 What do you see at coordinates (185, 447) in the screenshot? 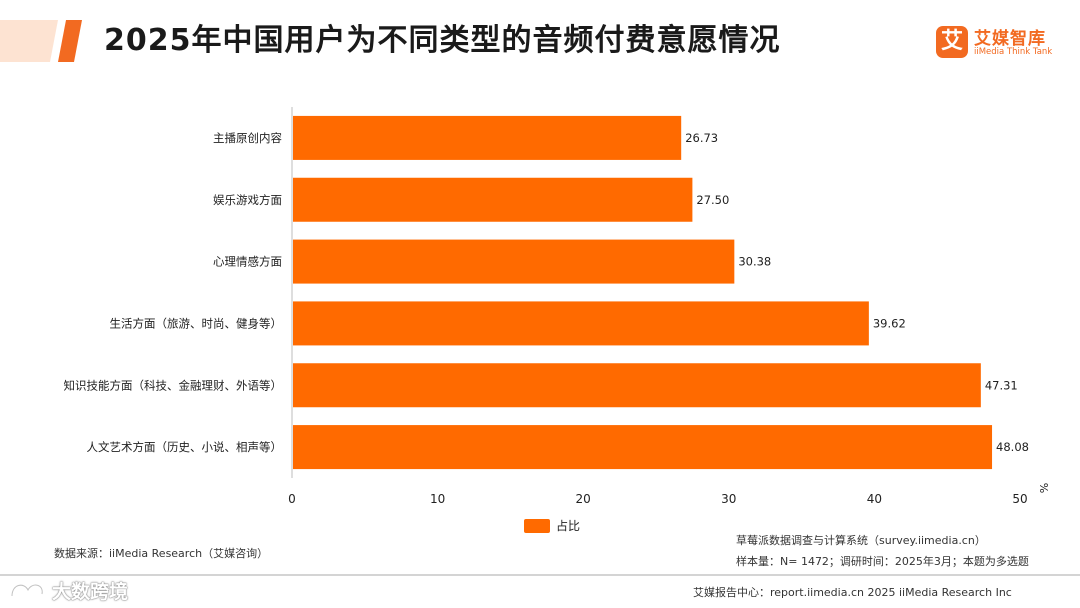
I see `category-label: 人文艺术方面（历史、小说、相声等）` at bounding box center [185, 447].